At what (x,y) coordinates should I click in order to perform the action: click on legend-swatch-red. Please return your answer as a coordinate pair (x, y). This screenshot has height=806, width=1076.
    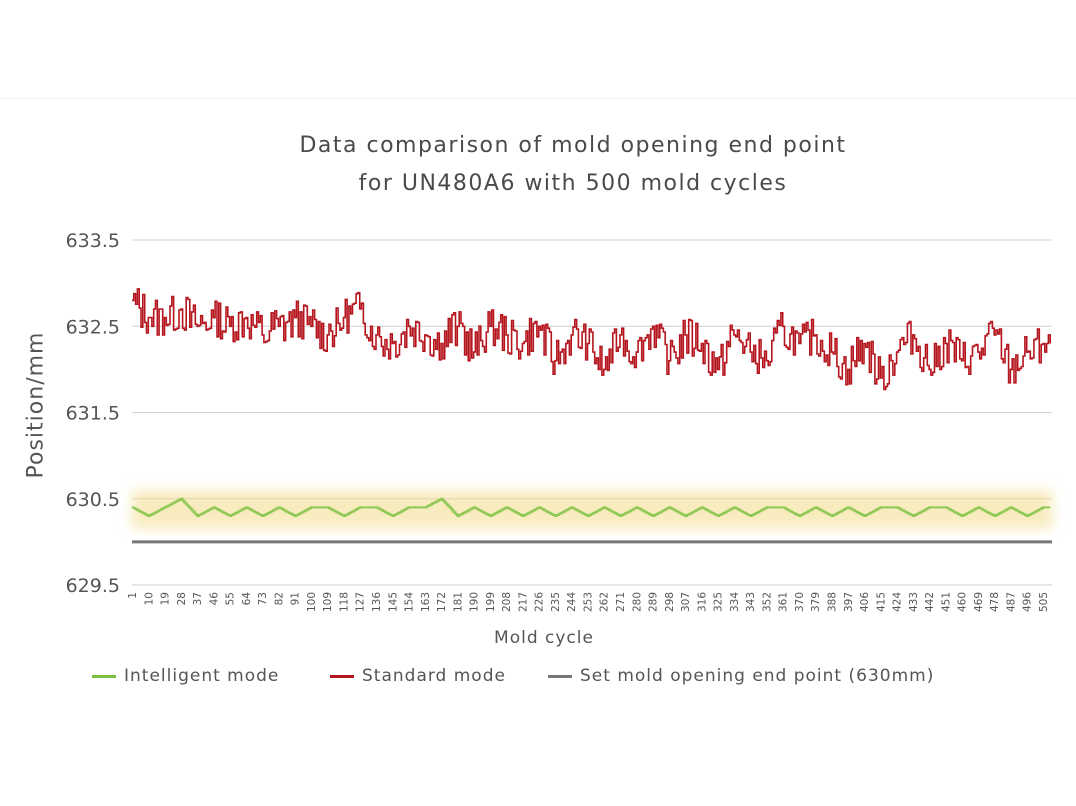
    Looking at the image, I should click on (342, 676).